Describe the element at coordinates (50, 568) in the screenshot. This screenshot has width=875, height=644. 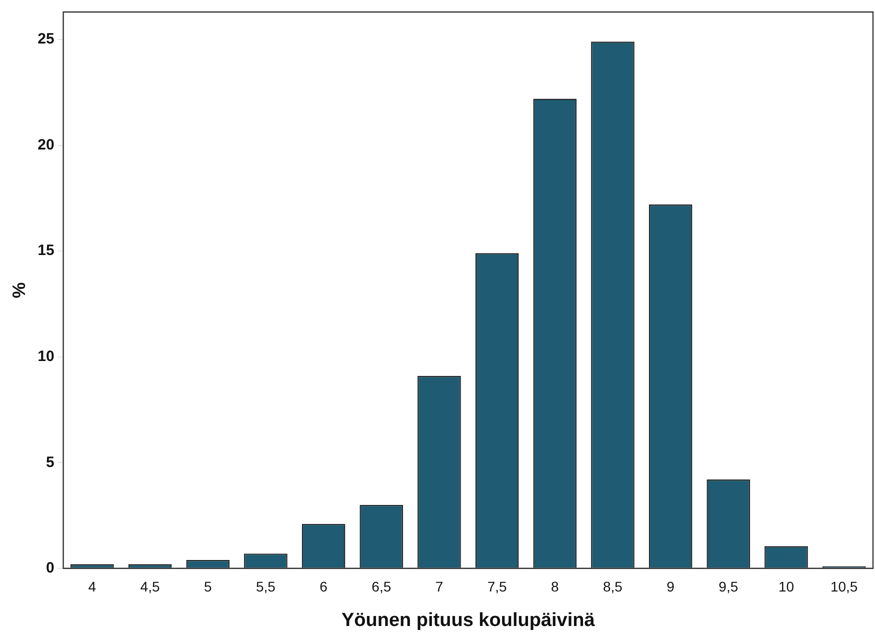
I see `y-tick-label: 0` at that location.